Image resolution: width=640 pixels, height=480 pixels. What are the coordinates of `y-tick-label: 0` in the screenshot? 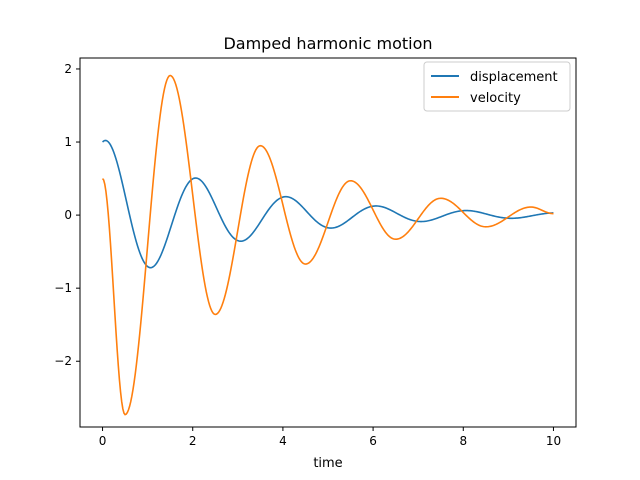 It's located at (68, 215).